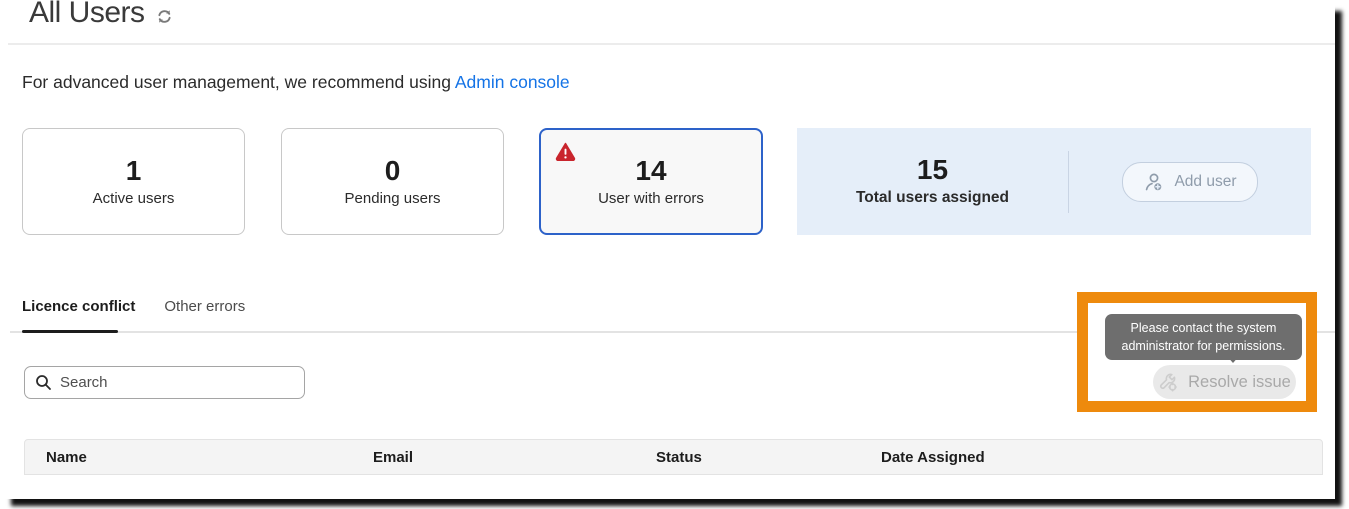 This screenshot has width=1349, height=509. What do you see at coordinates (70, 331) in the screenshot?
I see `active-tab-indicator` at bounding box center [70, 331].